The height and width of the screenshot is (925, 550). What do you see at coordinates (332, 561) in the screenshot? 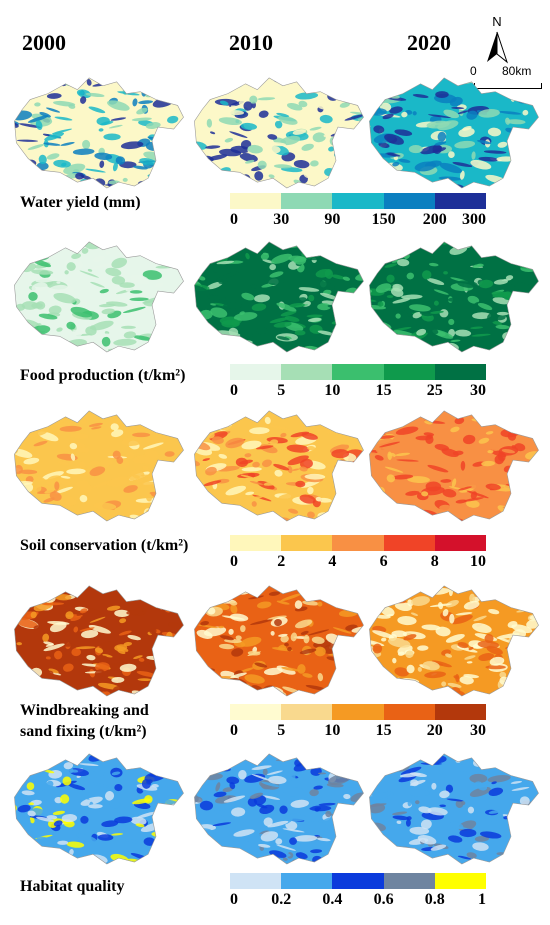
I see `legend-tick-label: 4` at bounding box center [332, 561].